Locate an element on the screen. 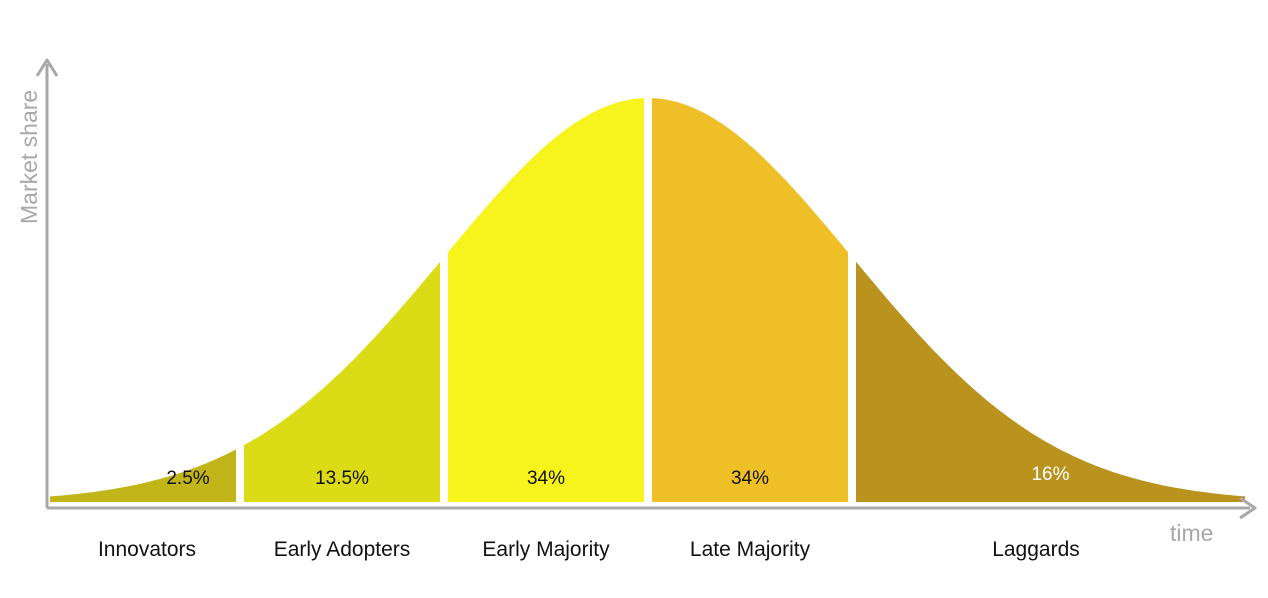 The width and height of the screenshot is (1268, 598). segment-early-majority is located at coordinates (546, 300).